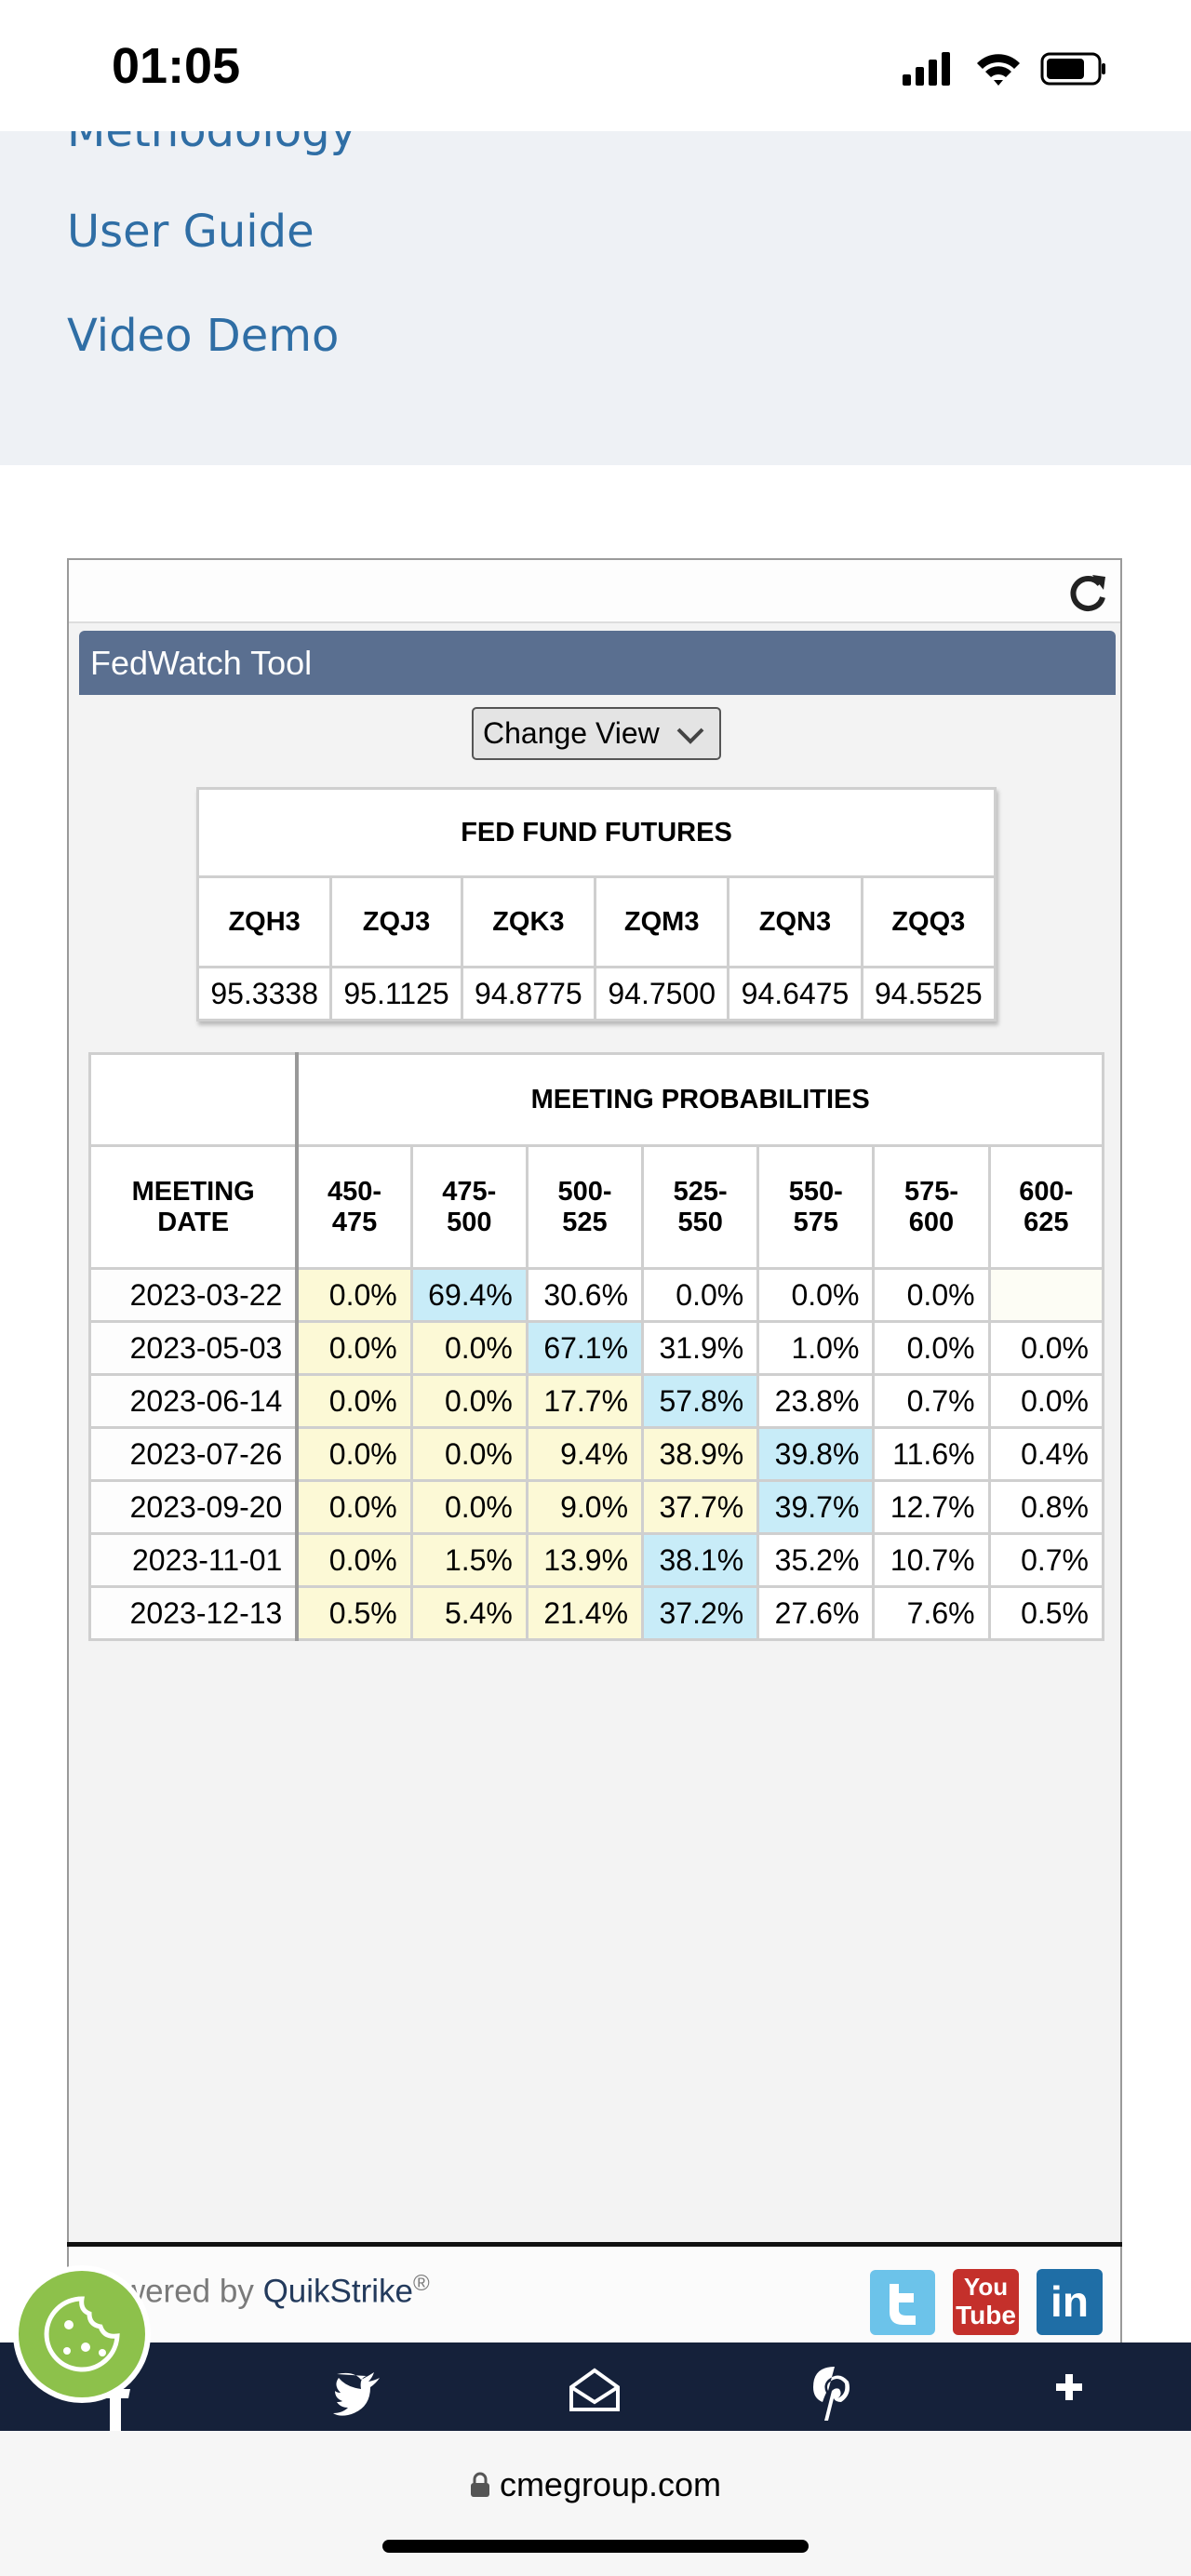 Image resolution: width=1191 pixels, height=2576 pixels. I want to click on meeting-date: 2023-09-20, so click(193, 1507).